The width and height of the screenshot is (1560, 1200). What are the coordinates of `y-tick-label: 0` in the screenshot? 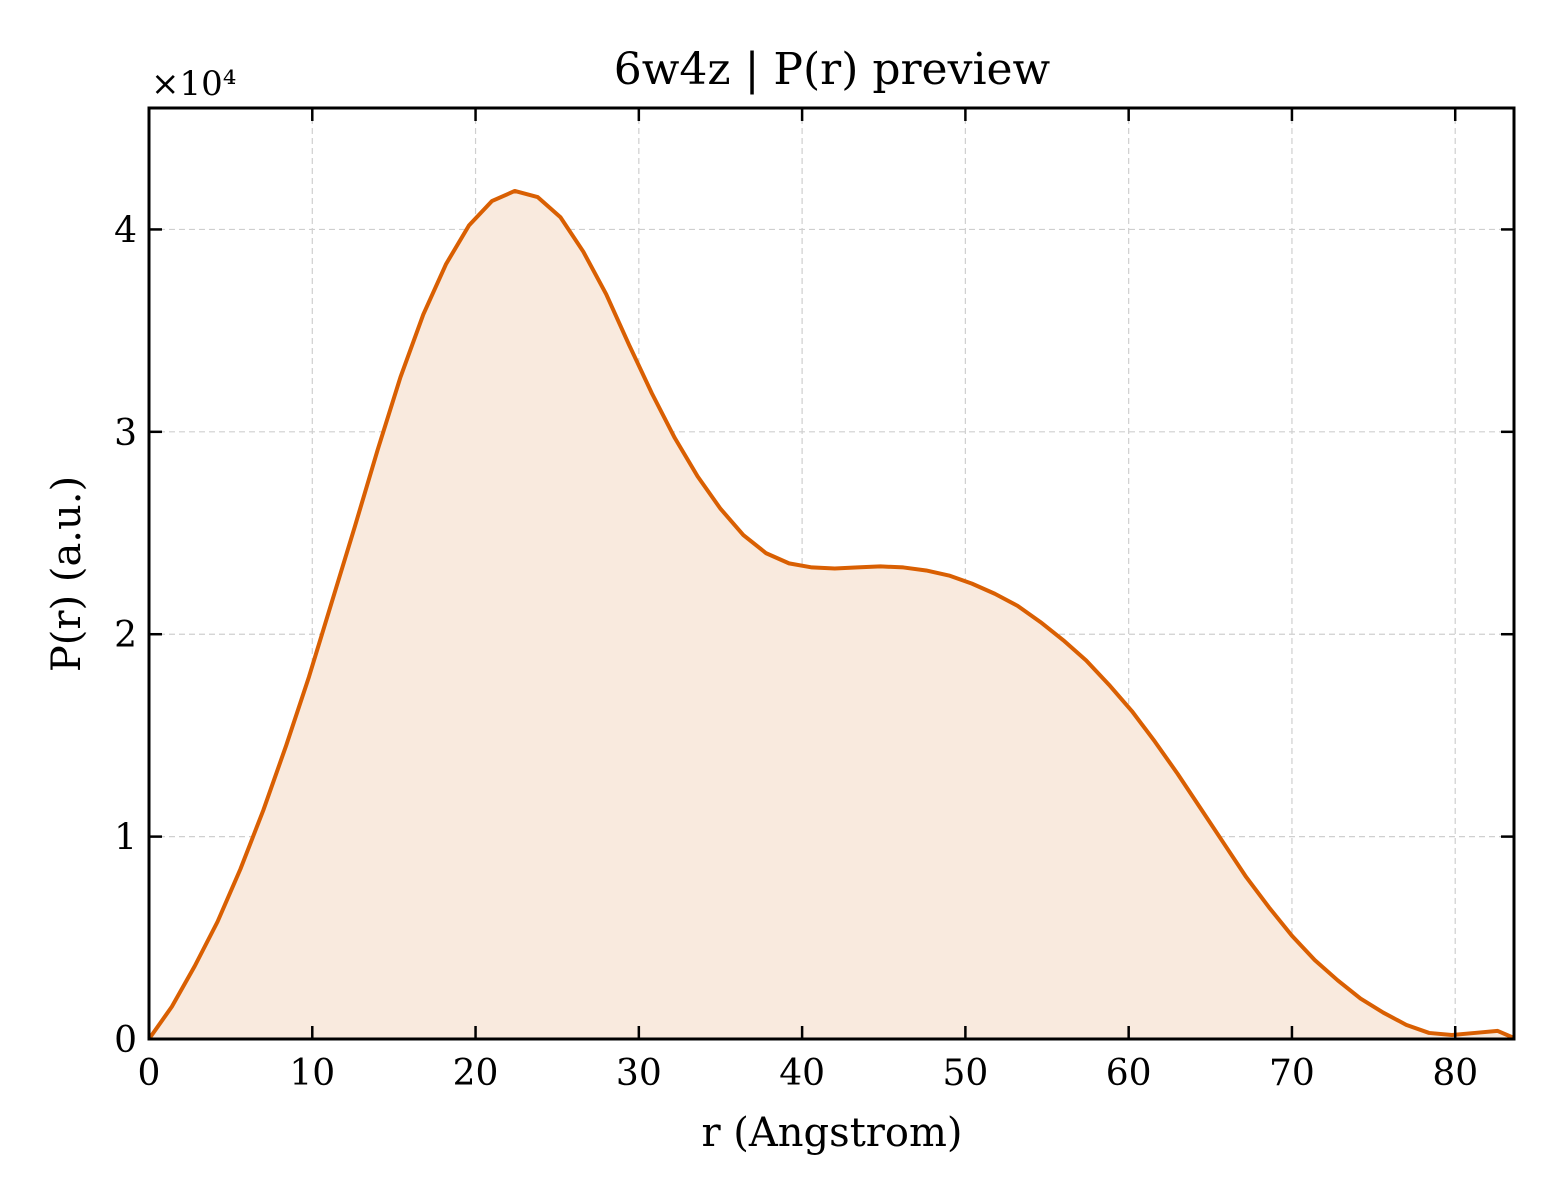 It's located at (125, 1040).